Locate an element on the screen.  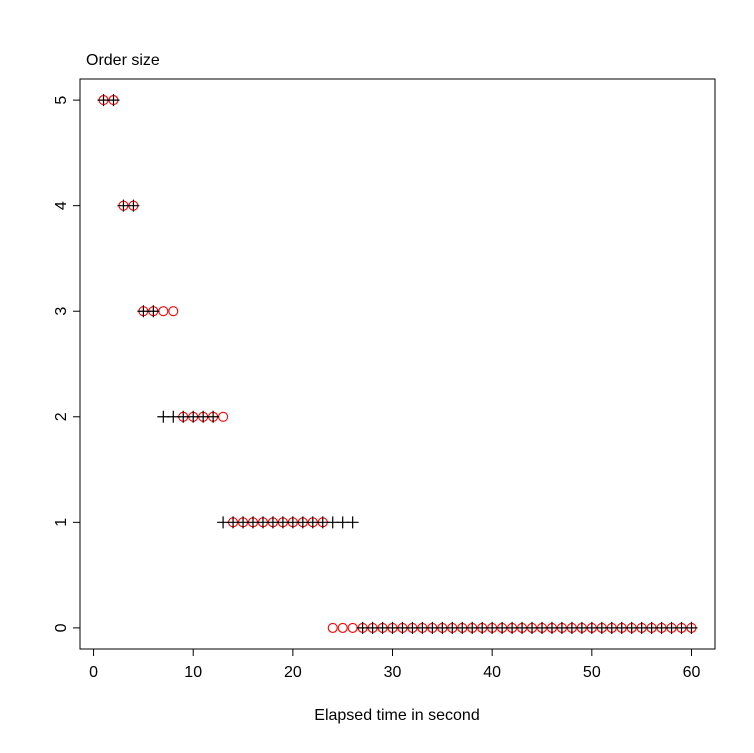
x-tick-label: 20 is located at coordinates (293, 672).